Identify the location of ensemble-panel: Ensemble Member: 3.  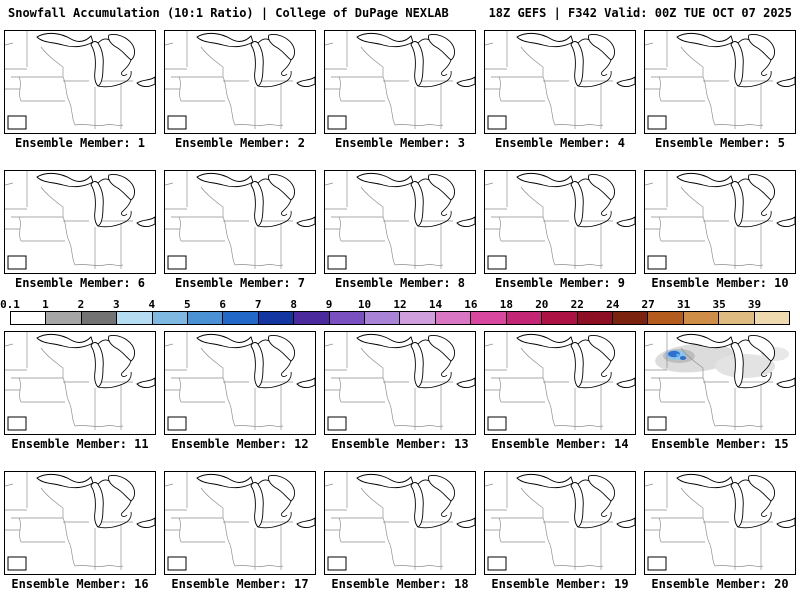
(400, 90).